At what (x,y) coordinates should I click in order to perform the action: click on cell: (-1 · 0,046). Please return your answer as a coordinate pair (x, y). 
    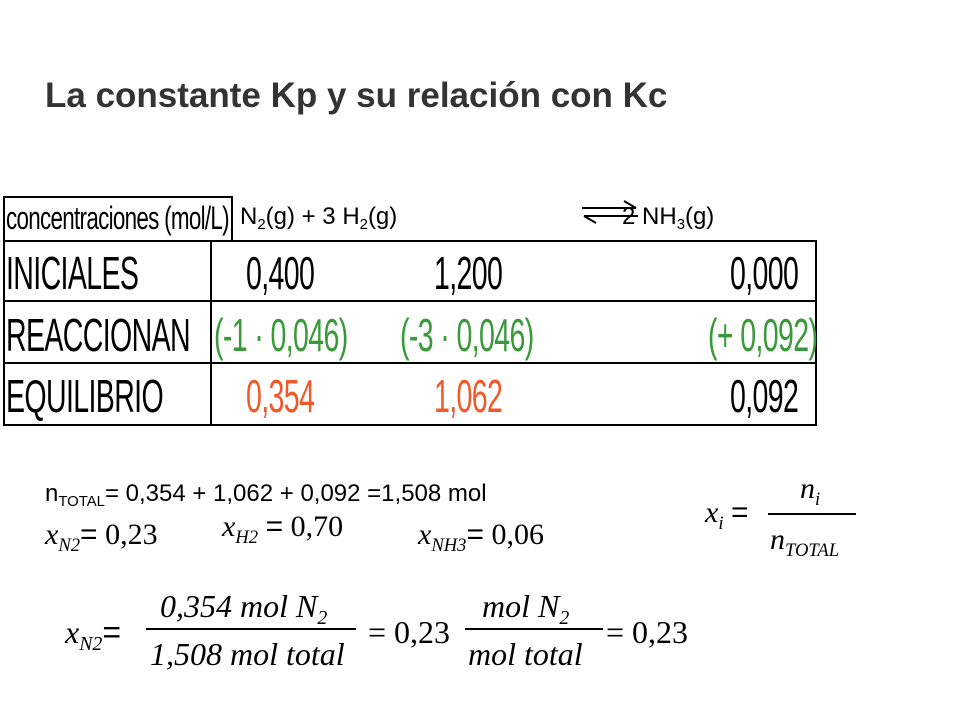
    Looking at the image, I should click on (322, 335).